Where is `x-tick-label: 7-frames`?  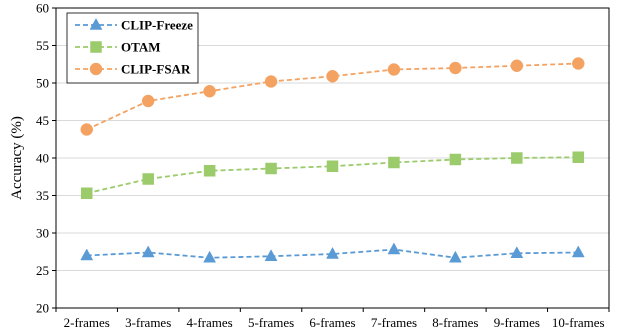
x-tick-label: 7-frames is located at coordinates (394, 322).